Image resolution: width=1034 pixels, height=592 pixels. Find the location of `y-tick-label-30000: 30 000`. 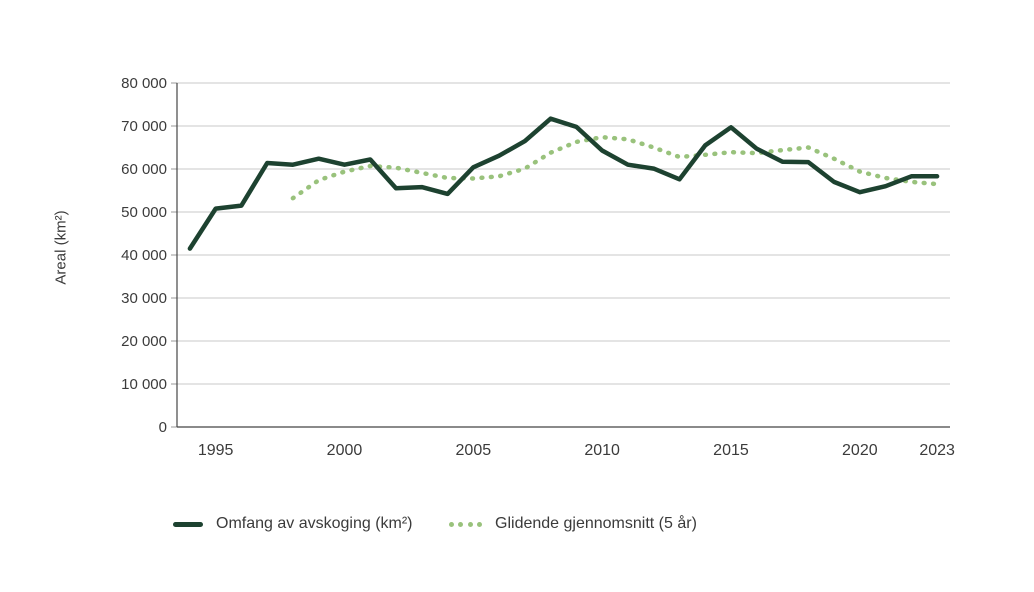

y-tick-label-30000: 30 000 is located at coordinates (144, 298).